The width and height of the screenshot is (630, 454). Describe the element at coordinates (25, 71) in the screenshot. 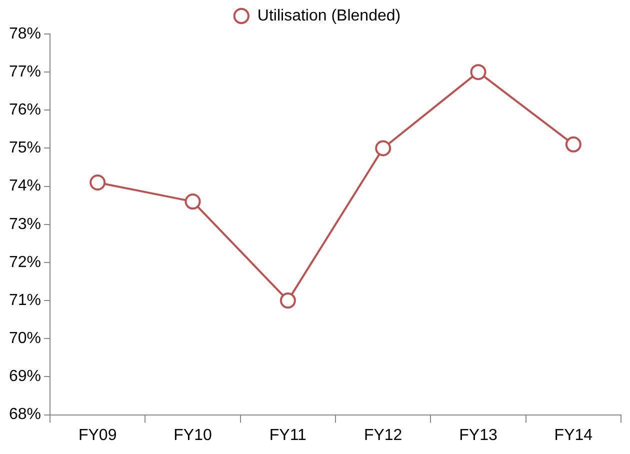

I see `y-tick-label: 77%` at that location.